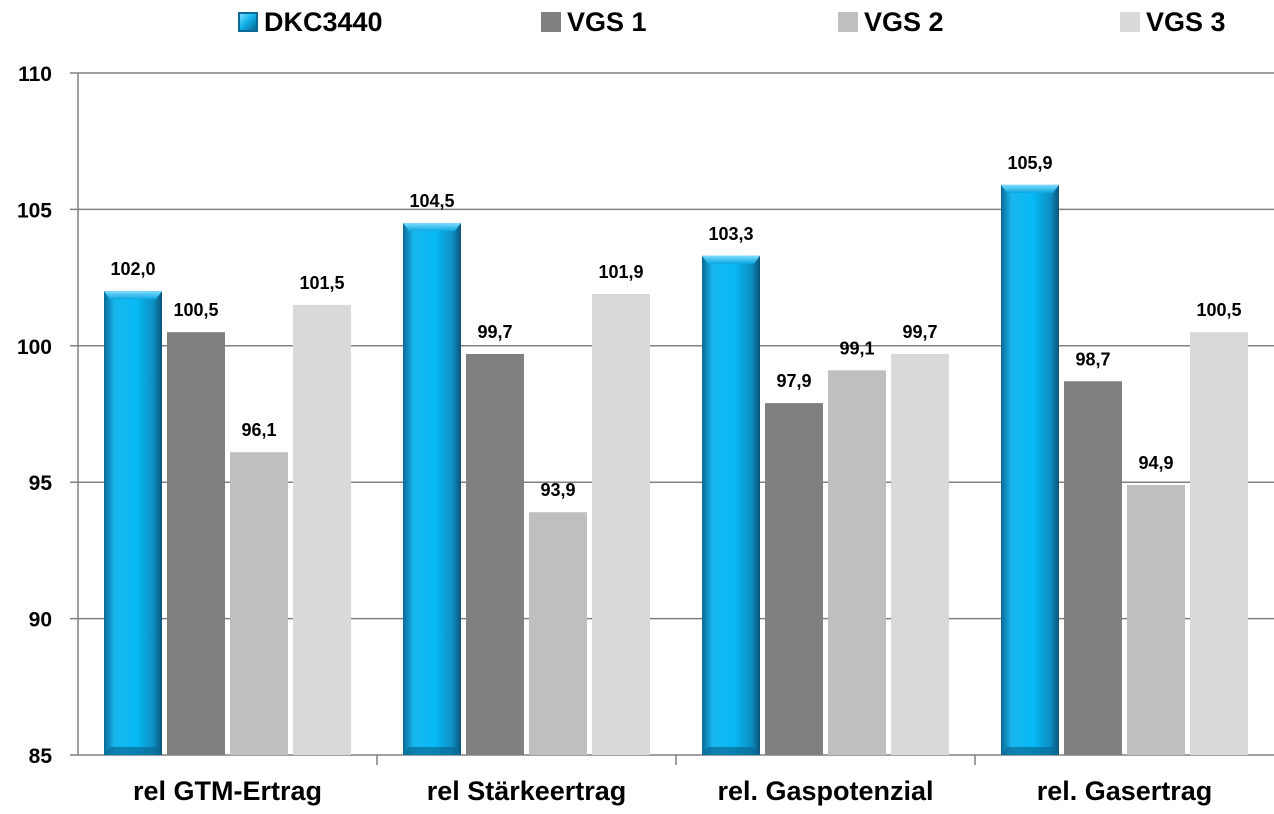 The image size is (1274, 814). What do you see at coordinates (431, 201) in the screenshot?
I see `data-label: 104,5` at bounding box center [431, 201].